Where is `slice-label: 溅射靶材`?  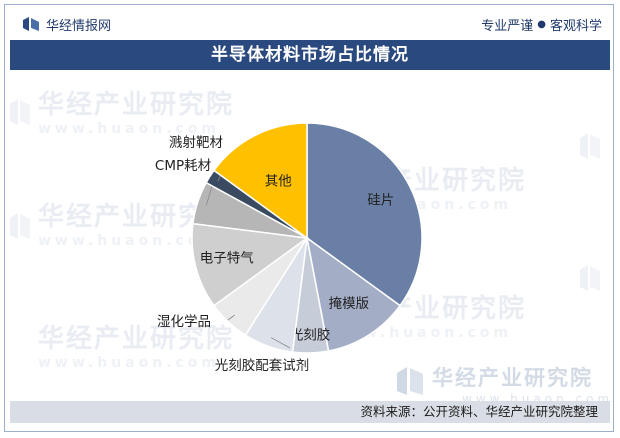
slice-label: 溅射靶材 is located at coordinates (196, 143).